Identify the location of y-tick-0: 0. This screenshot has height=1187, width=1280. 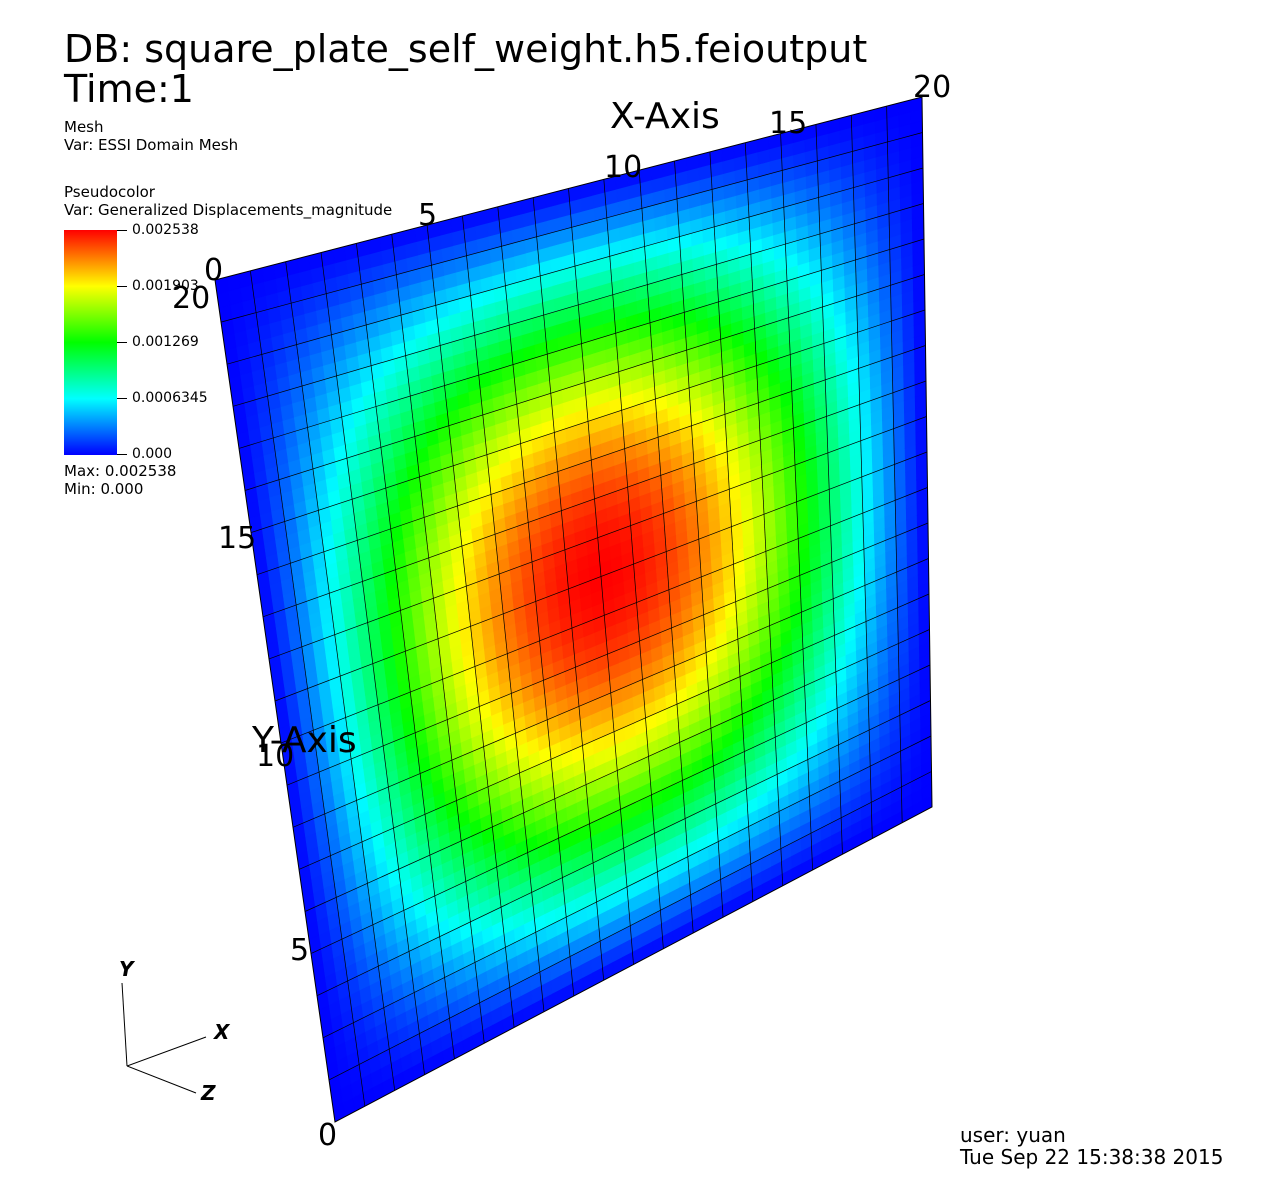
(327, 1135).